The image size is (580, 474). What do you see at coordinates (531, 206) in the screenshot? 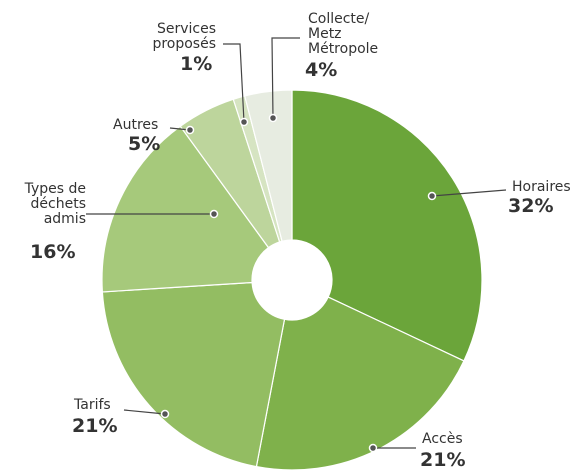
I see `value-label: 32%` at bounding box center [531, 206].